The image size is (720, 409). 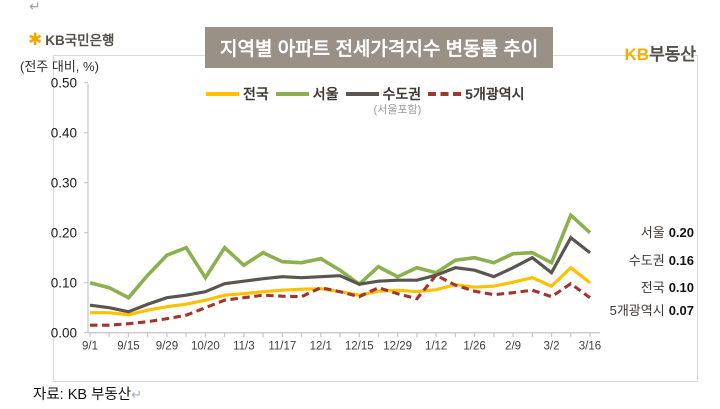 I want to click on legend-swatch-jeonguk, so click(x=222, y=94).